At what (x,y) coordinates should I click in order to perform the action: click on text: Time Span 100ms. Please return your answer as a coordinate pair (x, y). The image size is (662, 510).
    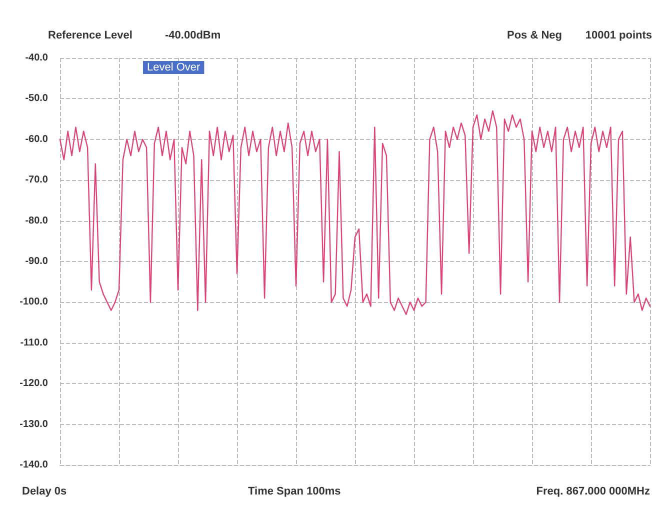
    Looking at the image, I should click on (294, 492).